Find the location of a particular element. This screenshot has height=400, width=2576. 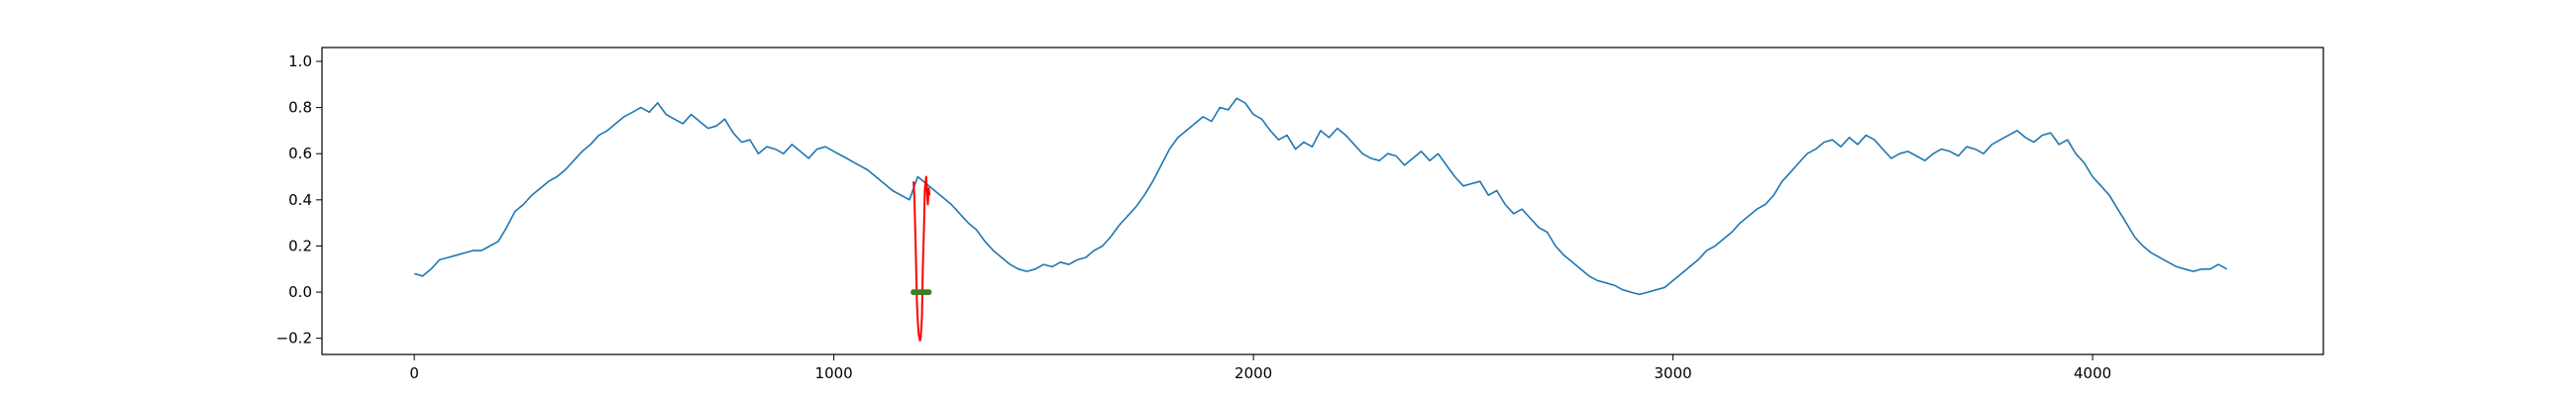

series-line-anomaly is located at coordinates (921, 258).